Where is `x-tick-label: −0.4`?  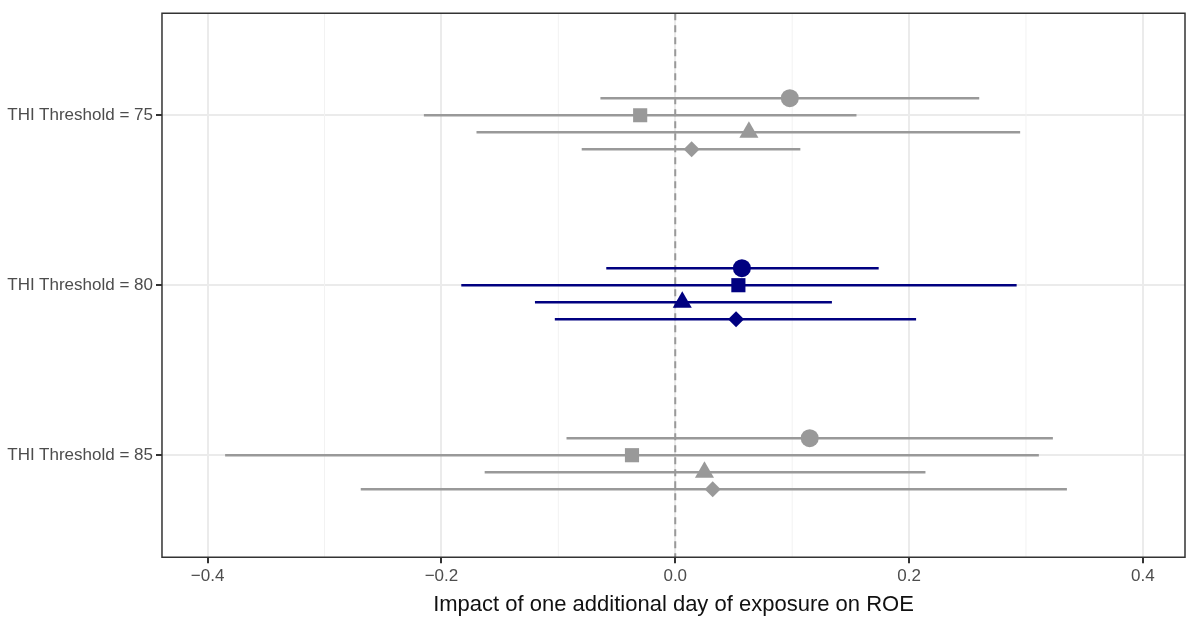
x-tick-label: −0.4 is located at coordinates (207, 576).